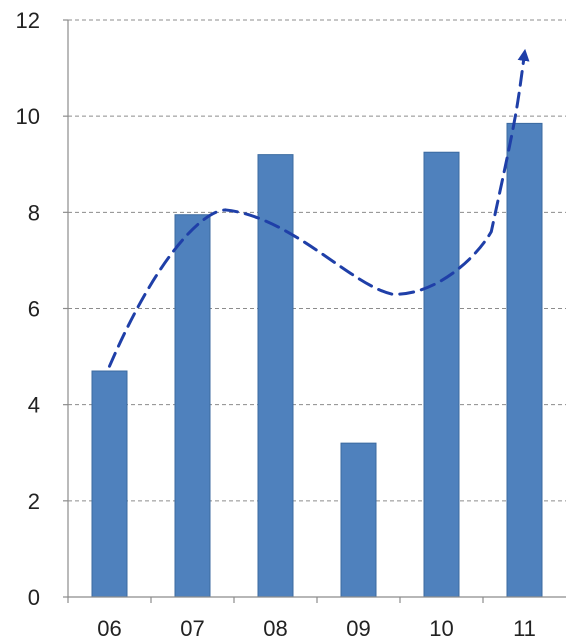 This screenshot has width=566, height=644. I want to click on y-tick-label: 6, so click(34, 309).